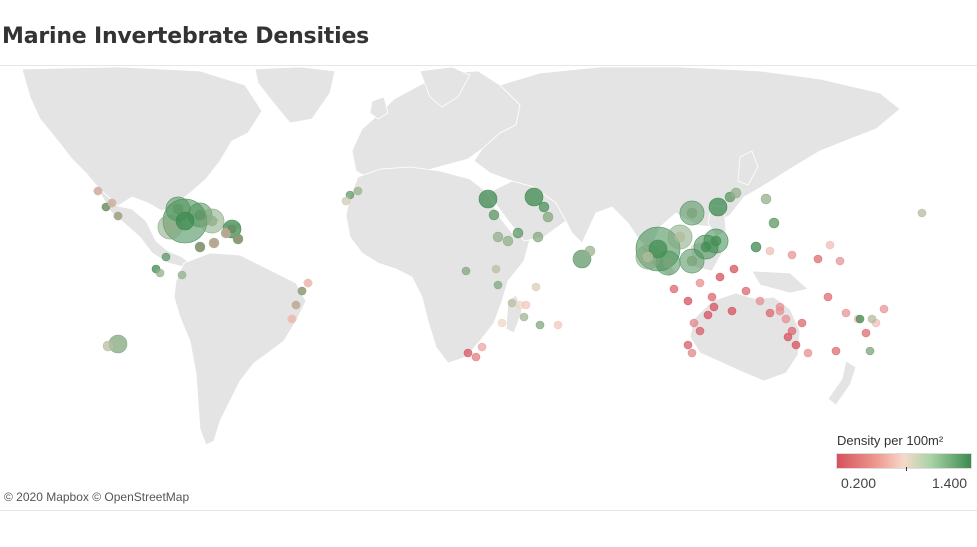 This screenshot has width=977, height=547. I want to click on density-point-galapagos, so click(108, 346).